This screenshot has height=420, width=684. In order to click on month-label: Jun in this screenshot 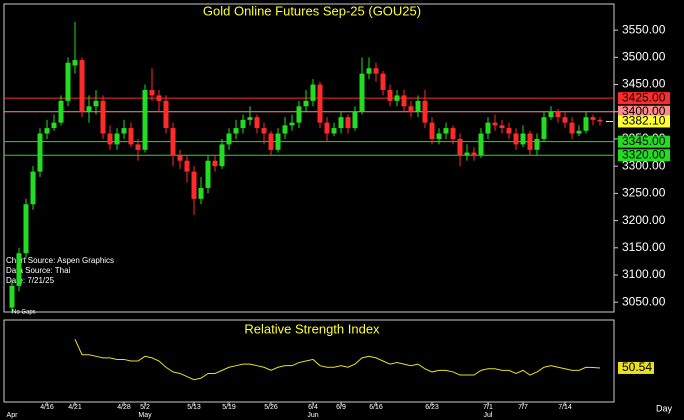, I will do `click(312, 415)`.